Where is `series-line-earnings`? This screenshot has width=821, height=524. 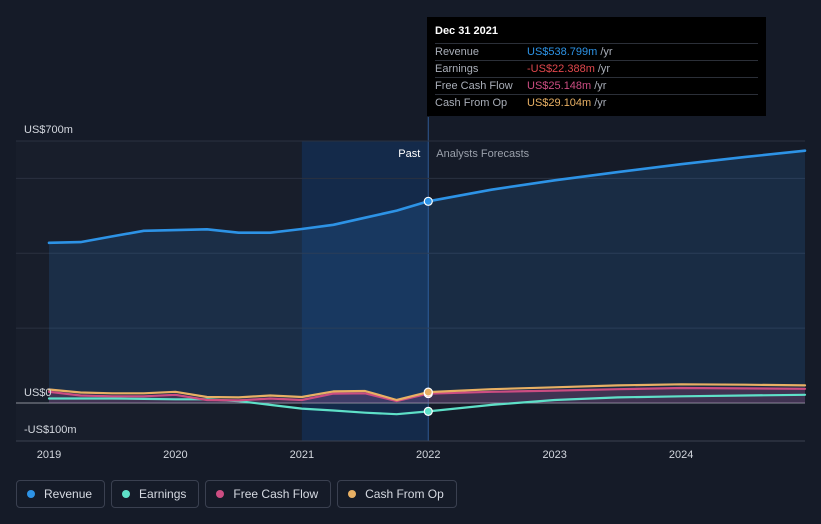 series-line-earnings is located at coordinates (427, 404).